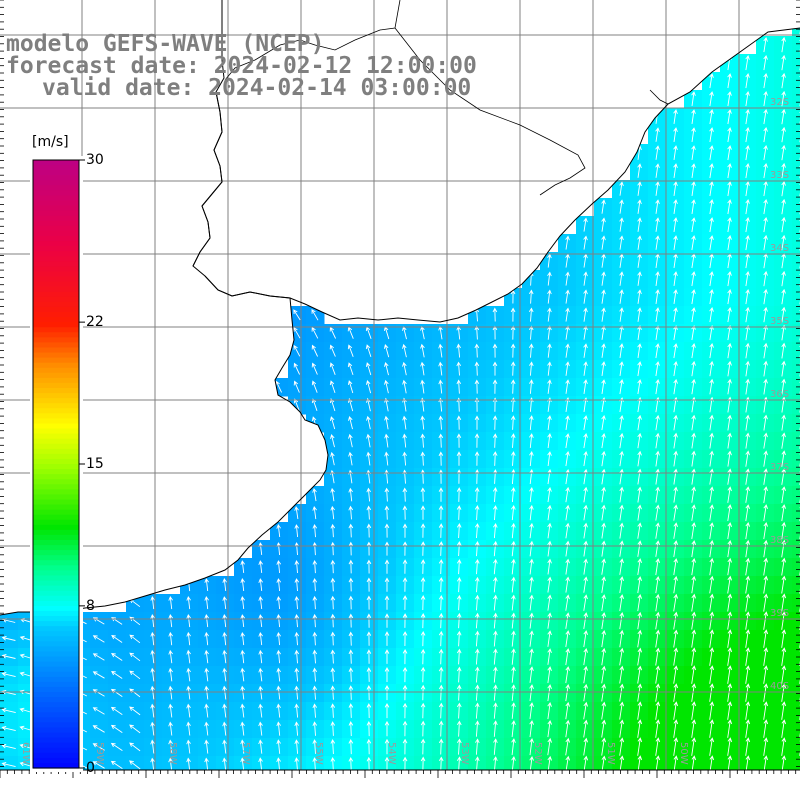 The width and height of the screenshot is (800, 800). What do you see at coordinates (90, 605) in the screenshot?
I see `colorbar-tick-label: 8` at bounding box center [90, 605].